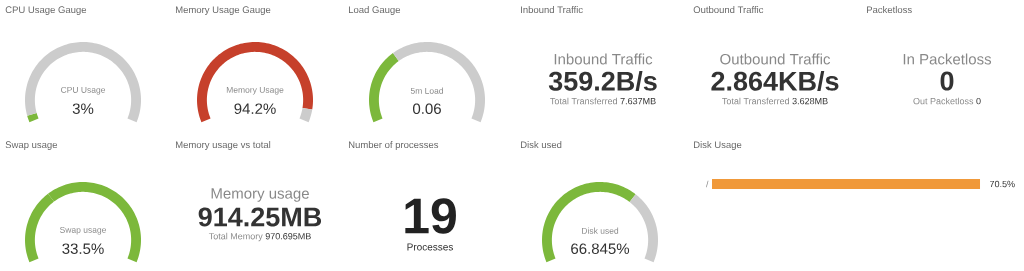 This screenshot has width=1024, height=271. What do you see at coordinates (889, 10) in the screenshot?
I see `text: Packetloss` at bounding box center [889, 10].